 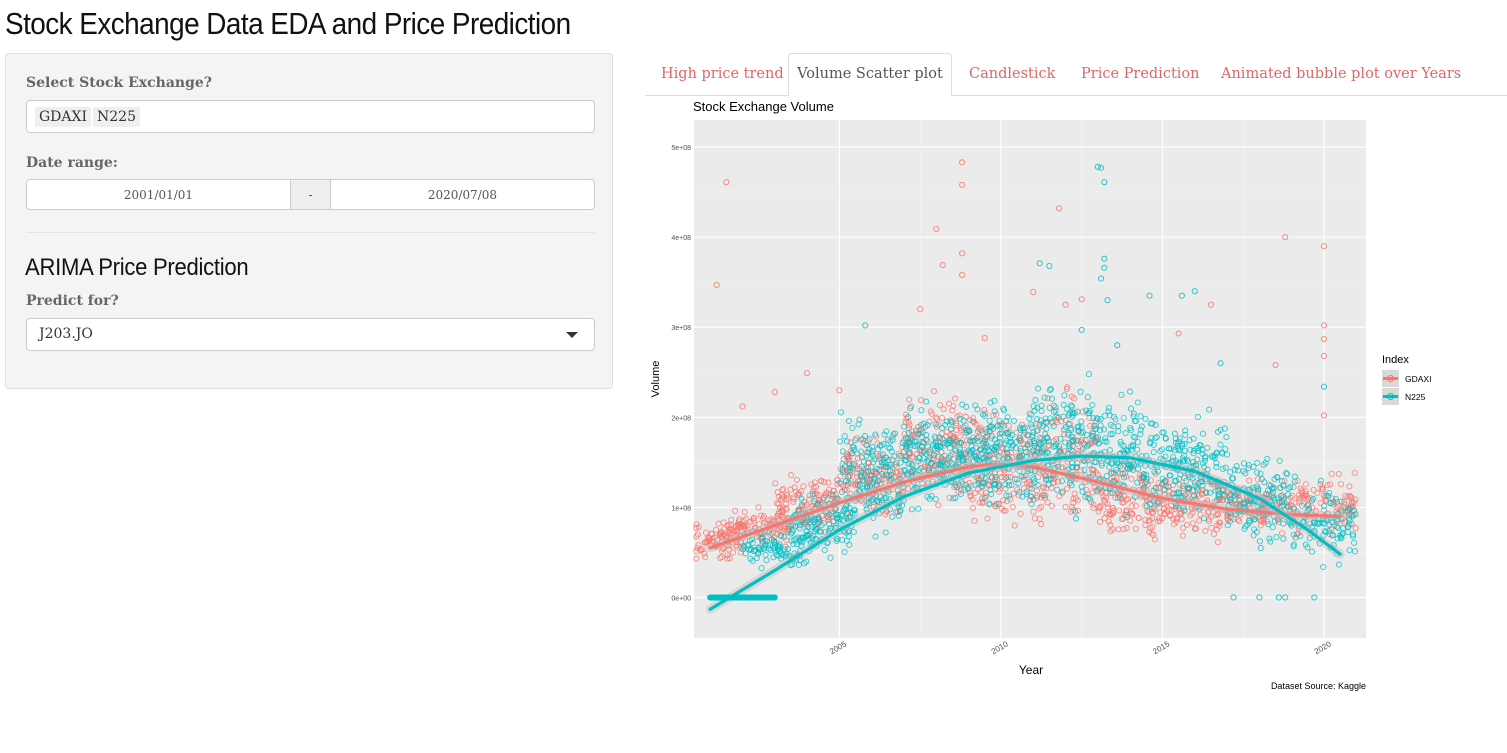 What do you see at coordinates (116, 117) in the screenshot?
I see `exchange-chip-n225: N225` at bounding box center [116, 117].